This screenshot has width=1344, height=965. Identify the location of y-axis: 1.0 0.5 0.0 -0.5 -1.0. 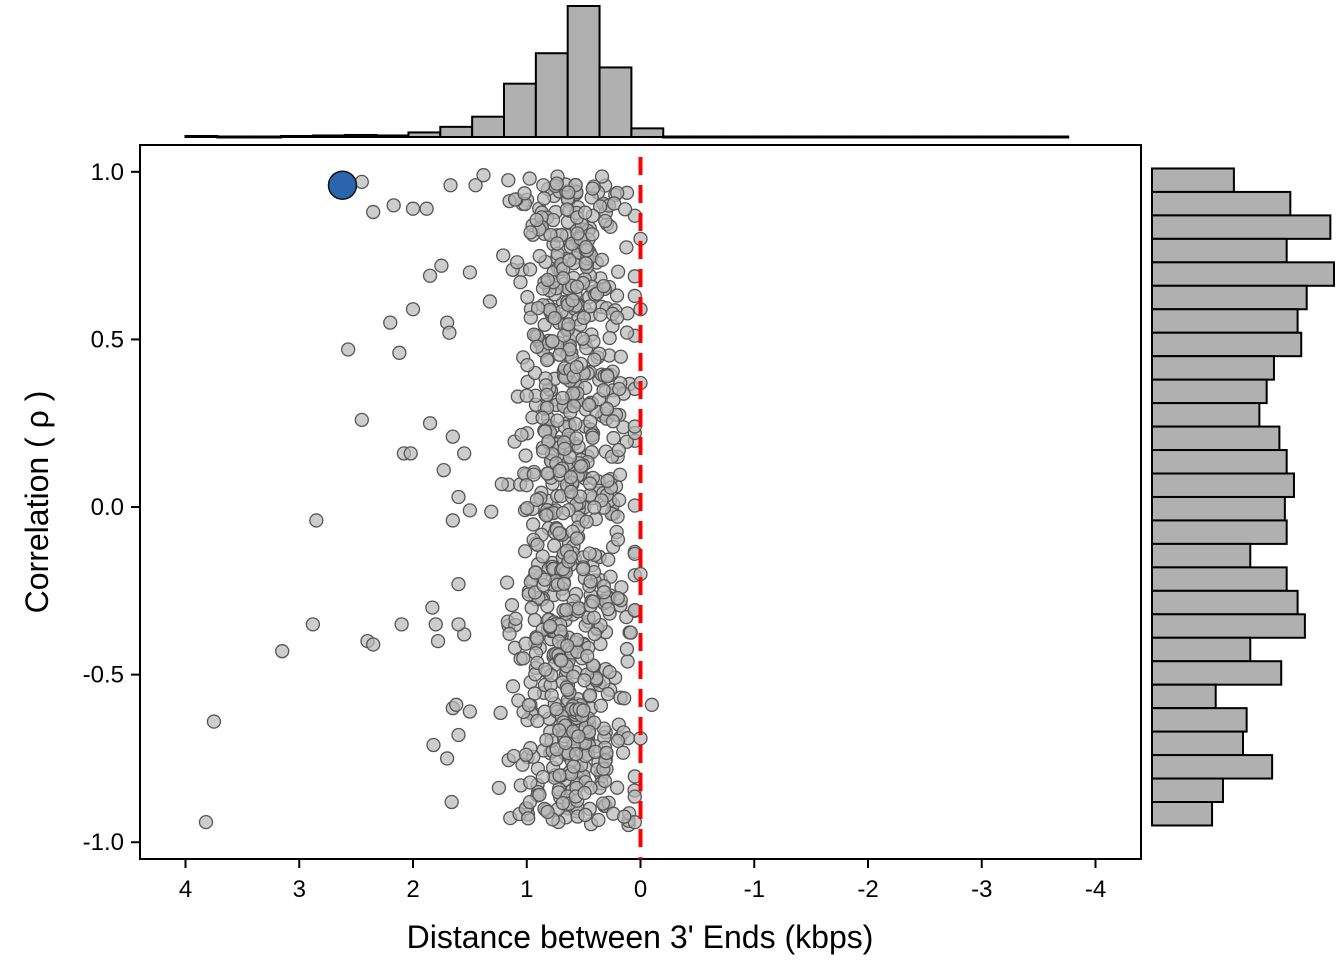
(111, 507).